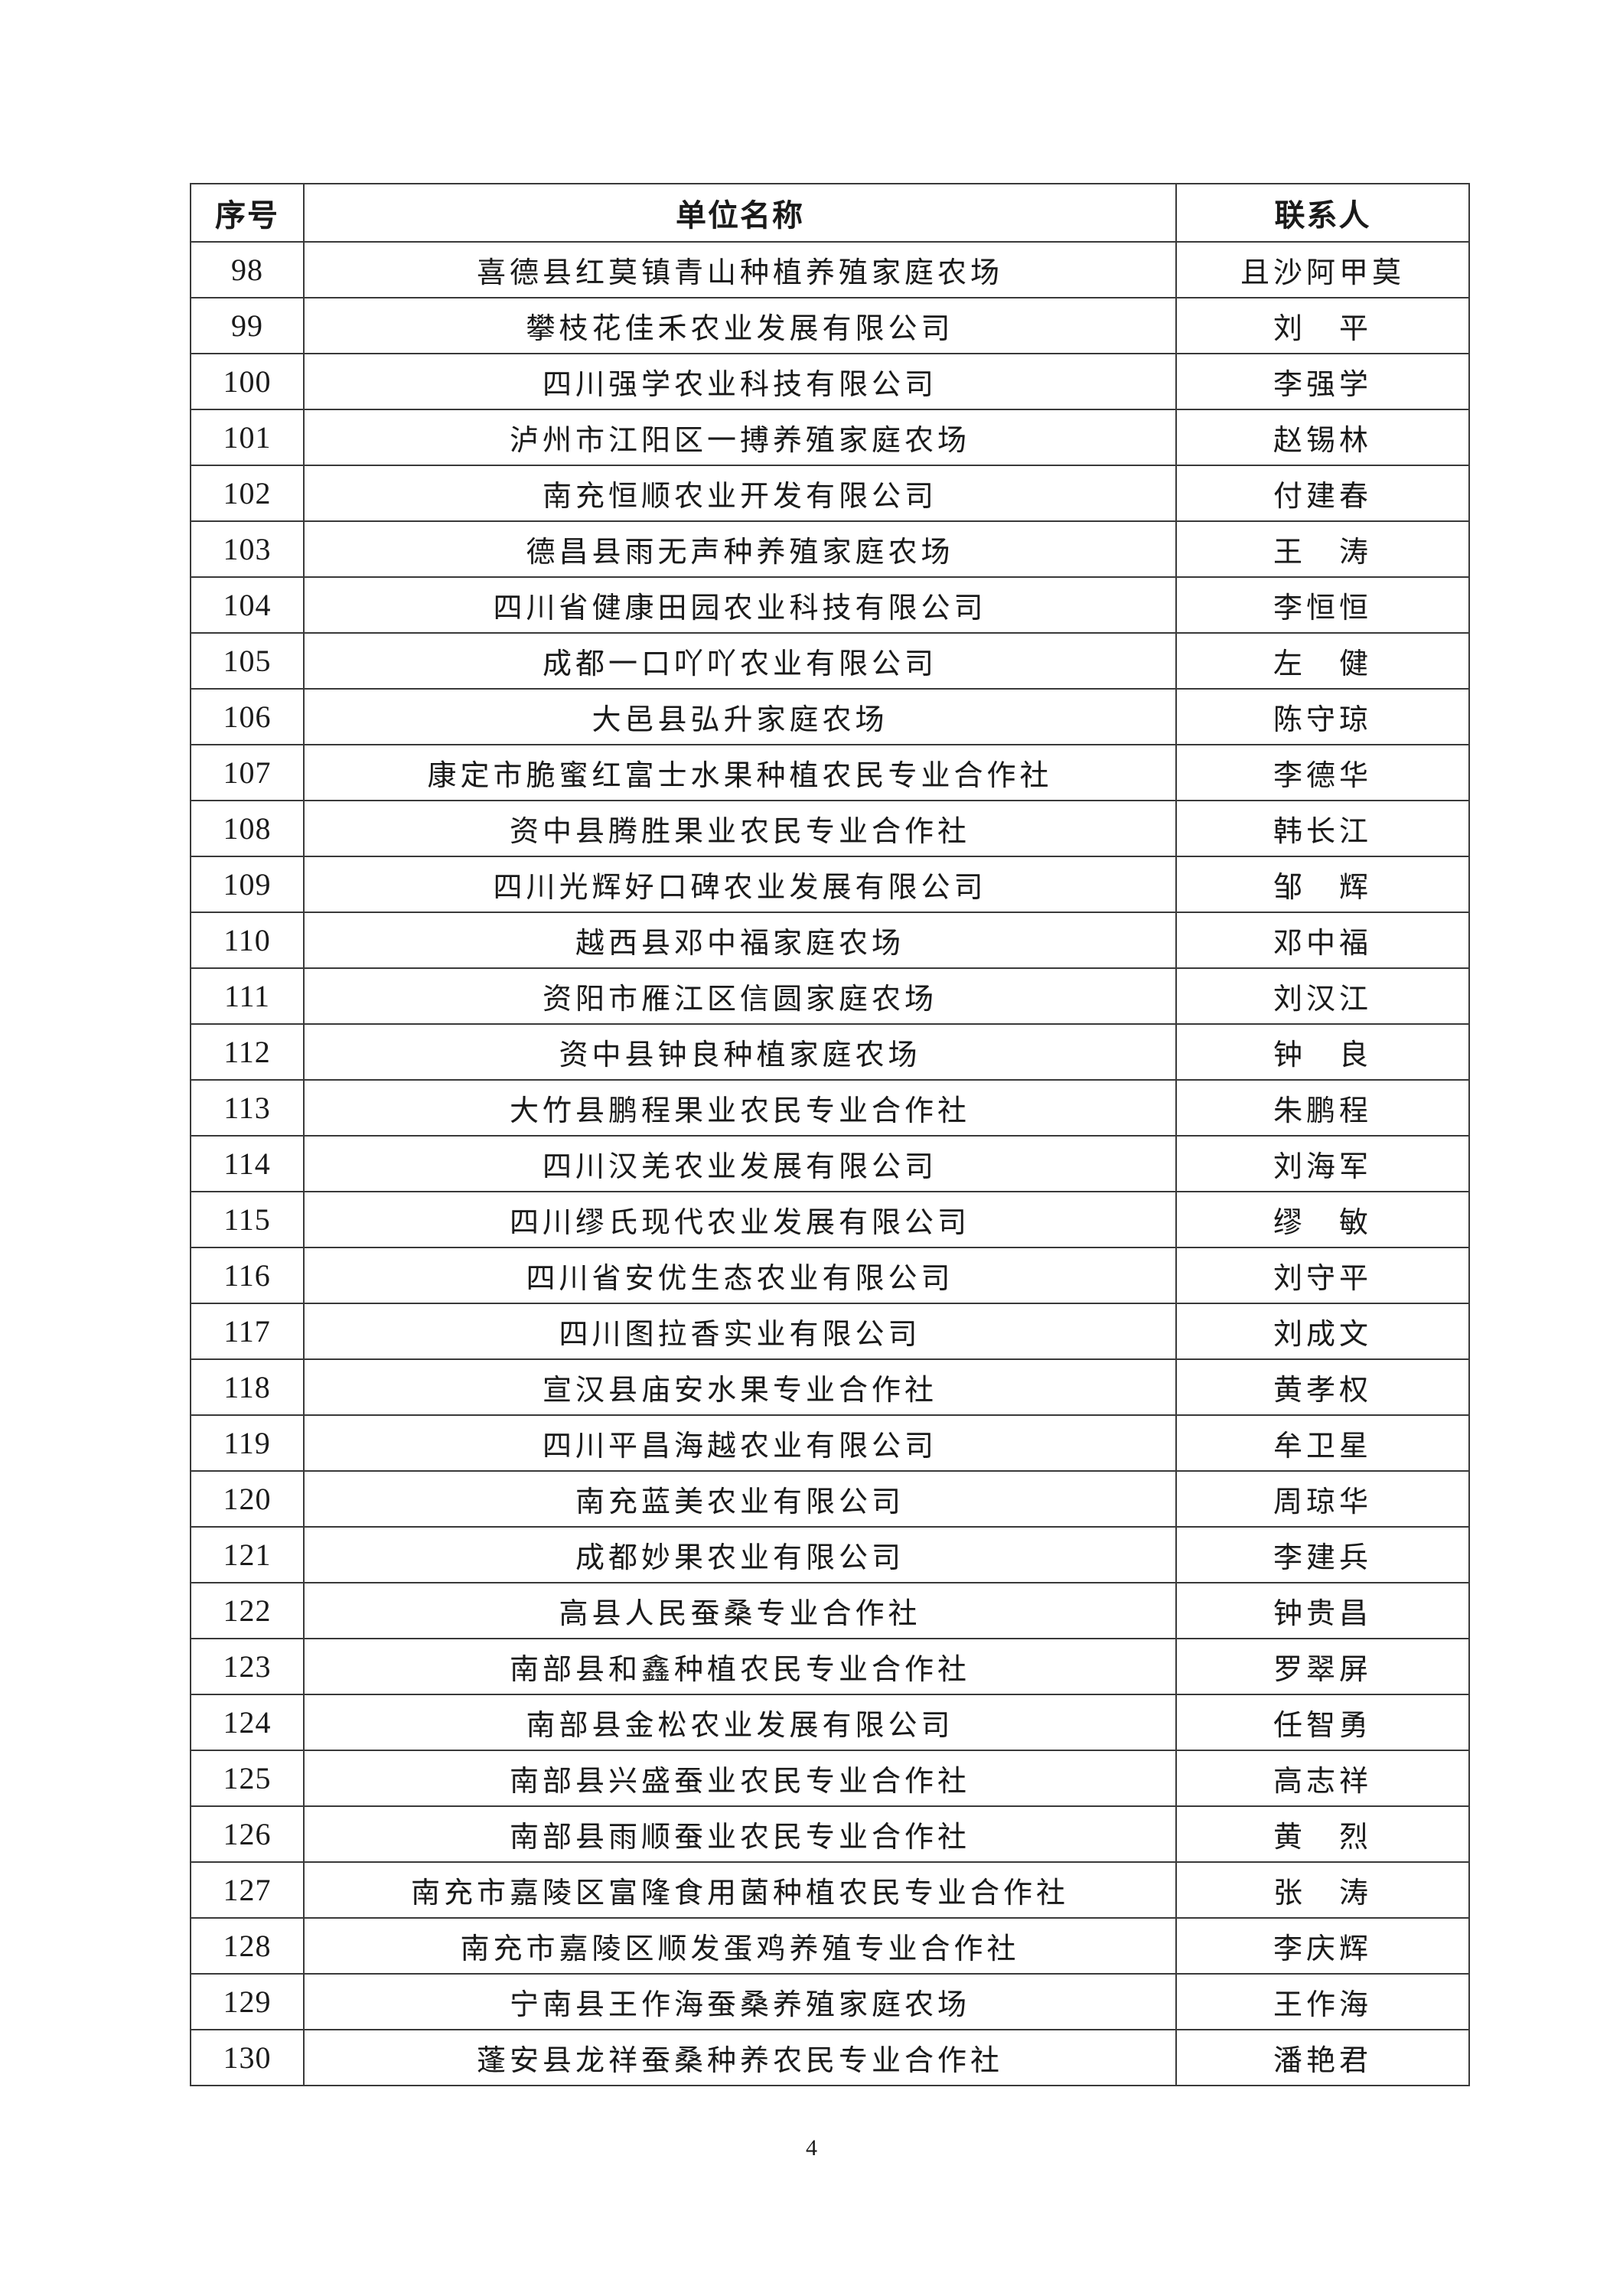  Describe the element at coordinates (248, 493) in the screenshot. I see `serial-cell: 102` at that location.